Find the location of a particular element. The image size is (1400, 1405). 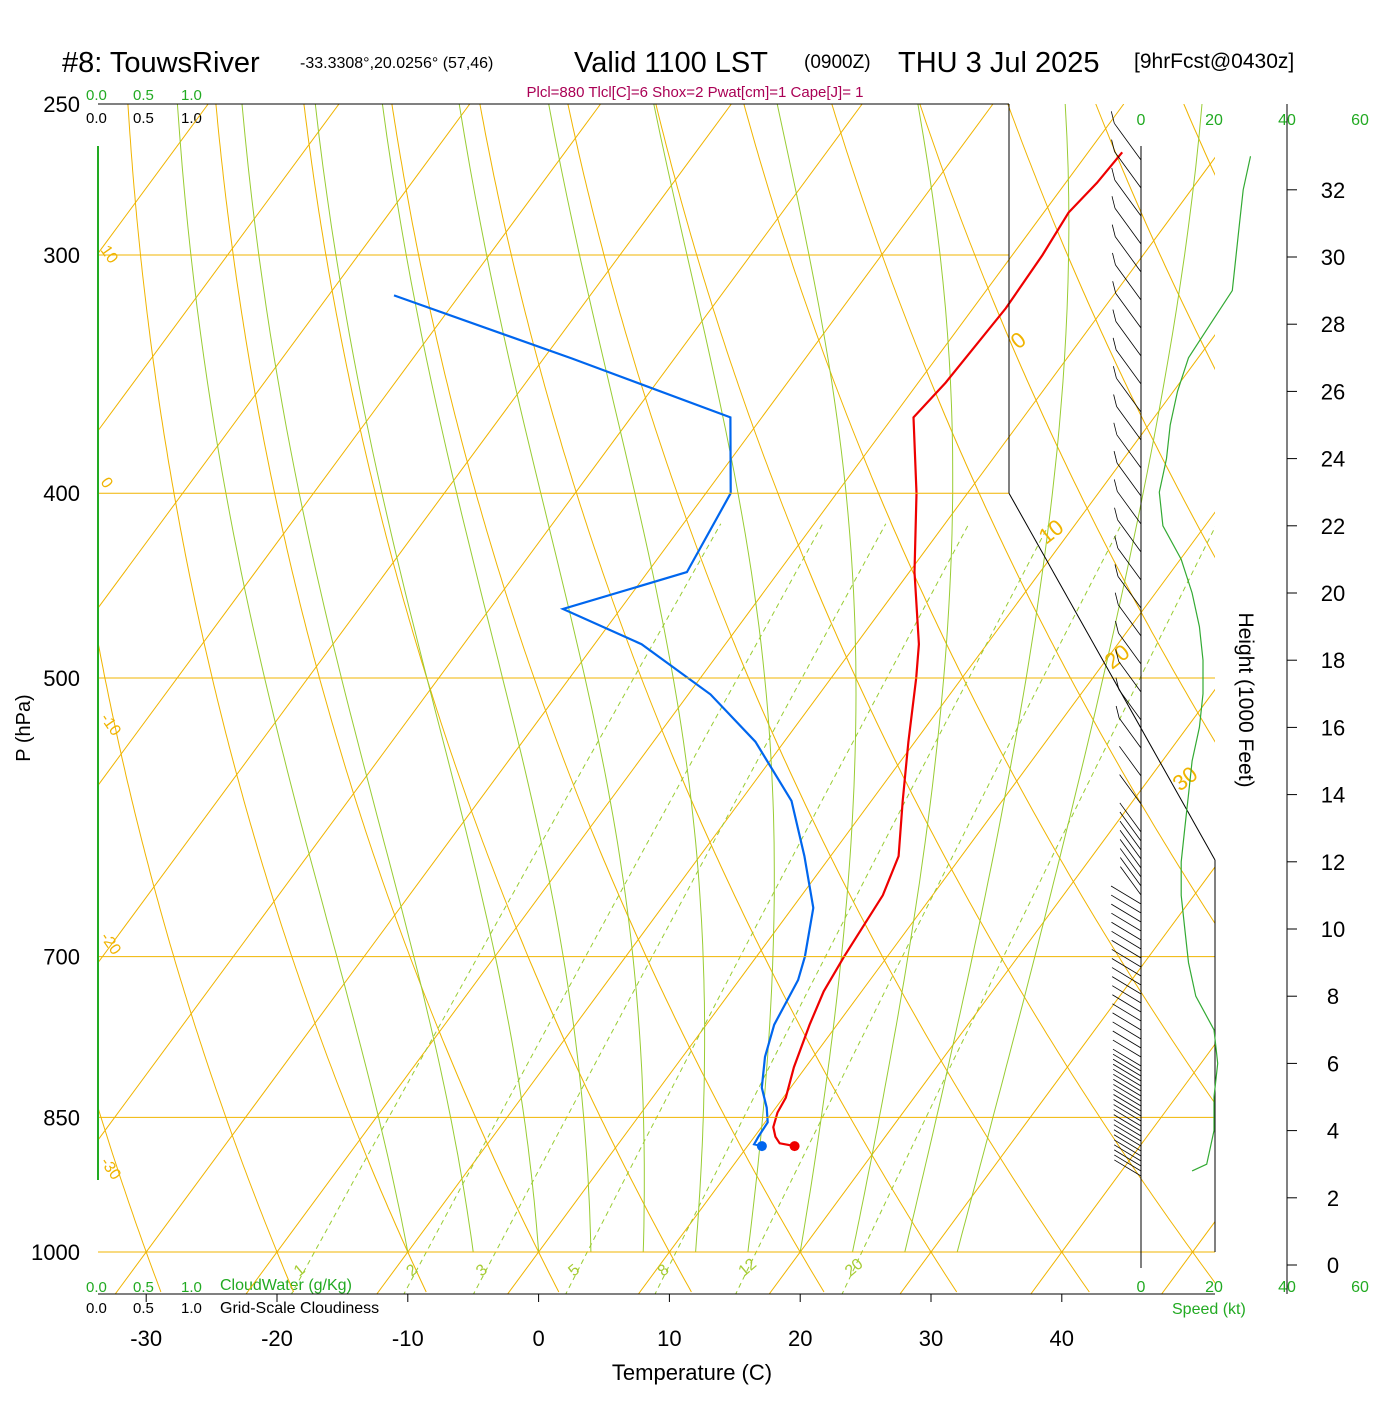

mixing-ratio-label: 20 is located at coordinates (854, 1268).